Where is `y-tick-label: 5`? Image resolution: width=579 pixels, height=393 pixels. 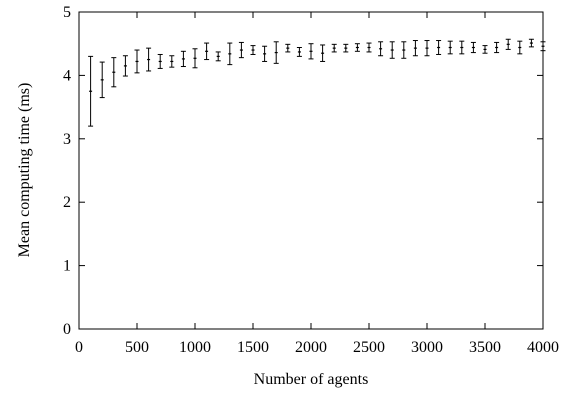 y-tick-label: 5 is located at coordinates (67, 12).